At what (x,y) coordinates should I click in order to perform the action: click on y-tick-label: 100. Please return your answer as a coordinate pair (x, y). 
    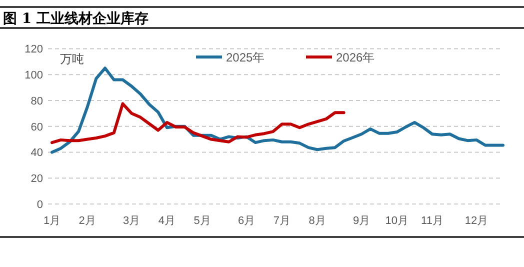
    Looking at the image, I should click on (33, 76).